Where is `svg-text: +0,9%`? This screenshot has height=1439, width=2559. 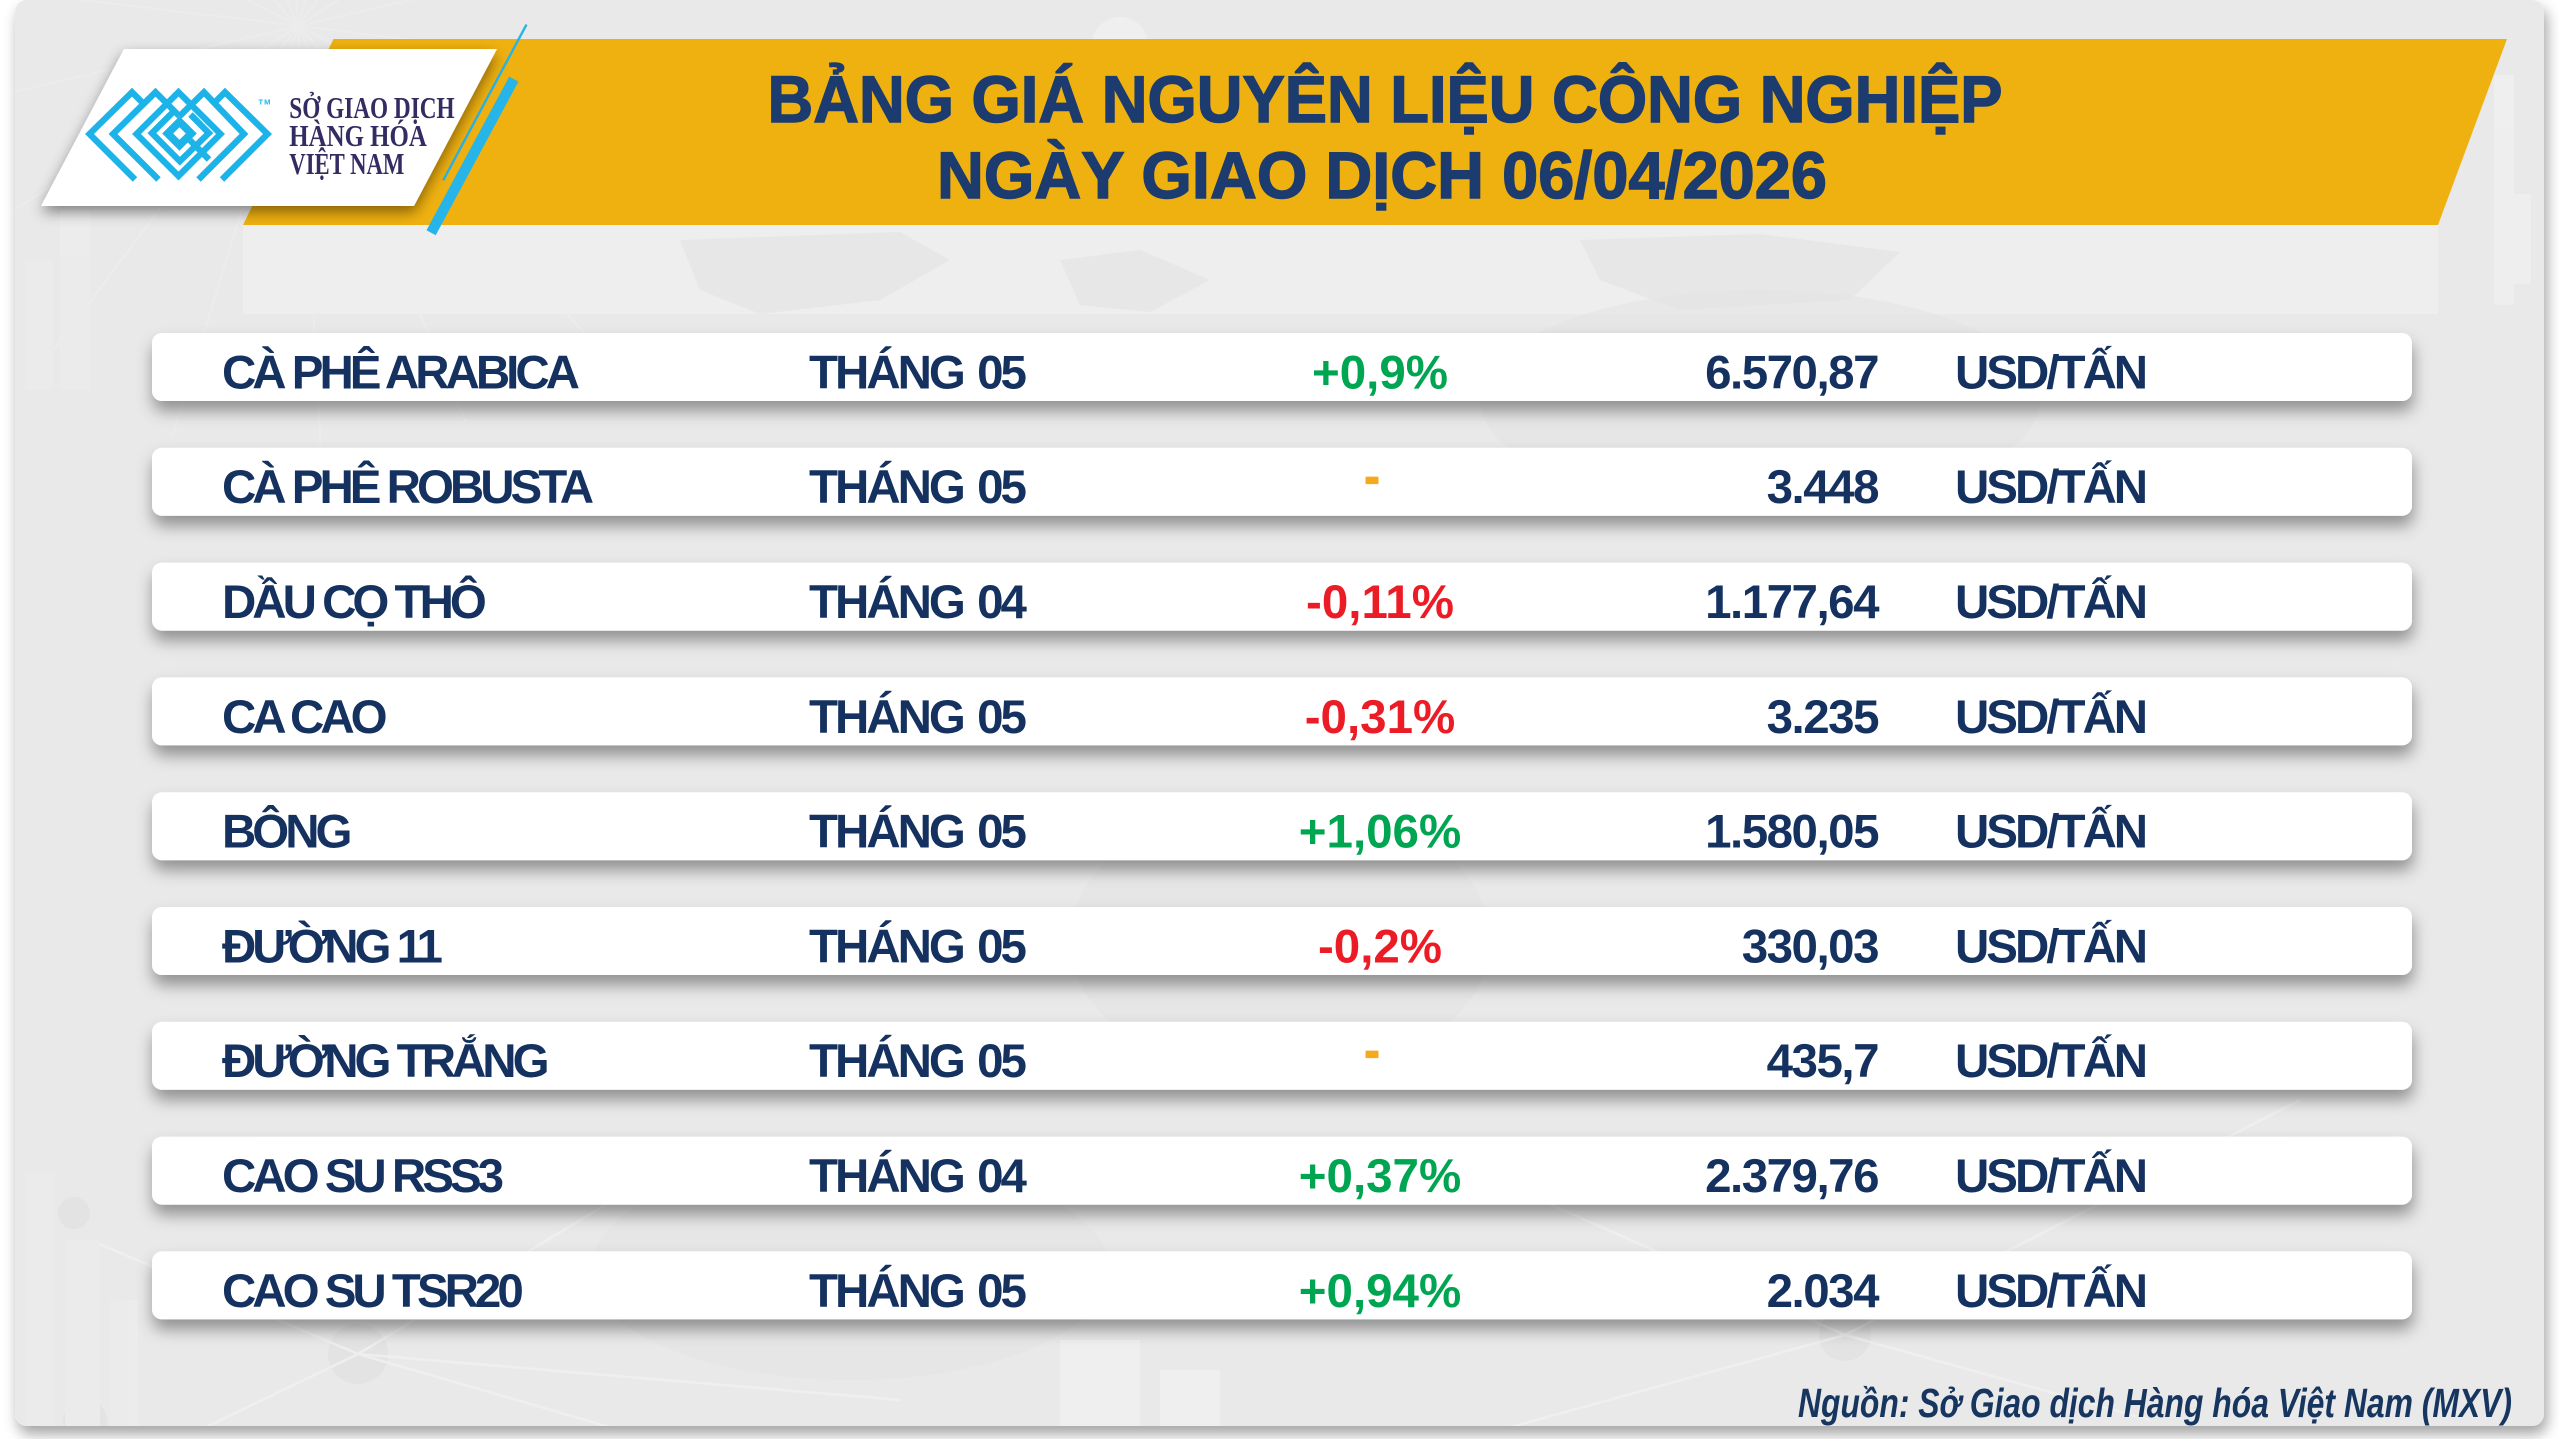
svg-text: +0,9% is located at coordinates (1380, 372).